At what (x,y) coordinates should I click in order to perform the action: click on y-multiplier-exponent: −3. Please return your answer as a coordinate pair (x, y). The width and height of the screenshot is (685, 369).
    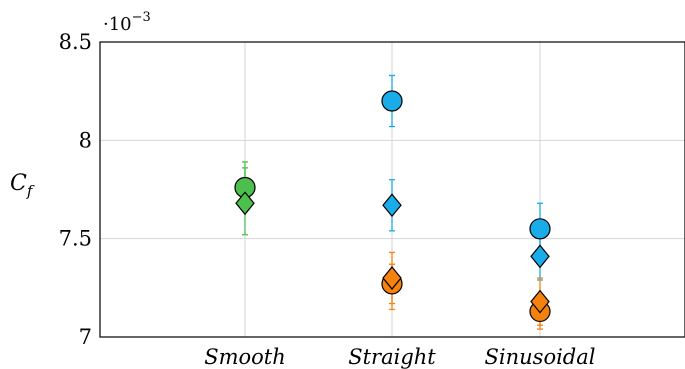
    Looking at the image, I should click on (141, 17).